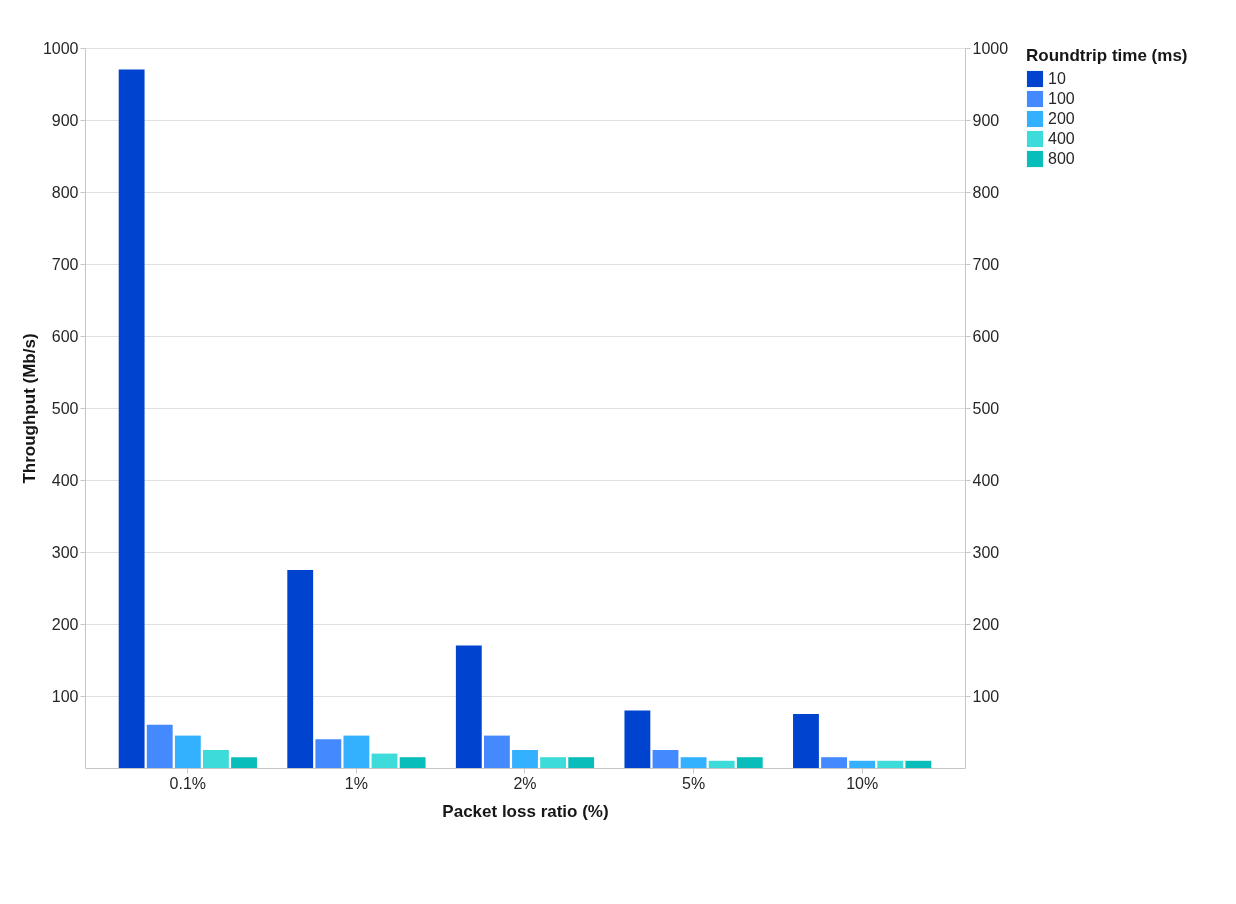 The height and width of the screenshot is (904, 1236). I want to click on legend-label: 10, so click(1057, 78).